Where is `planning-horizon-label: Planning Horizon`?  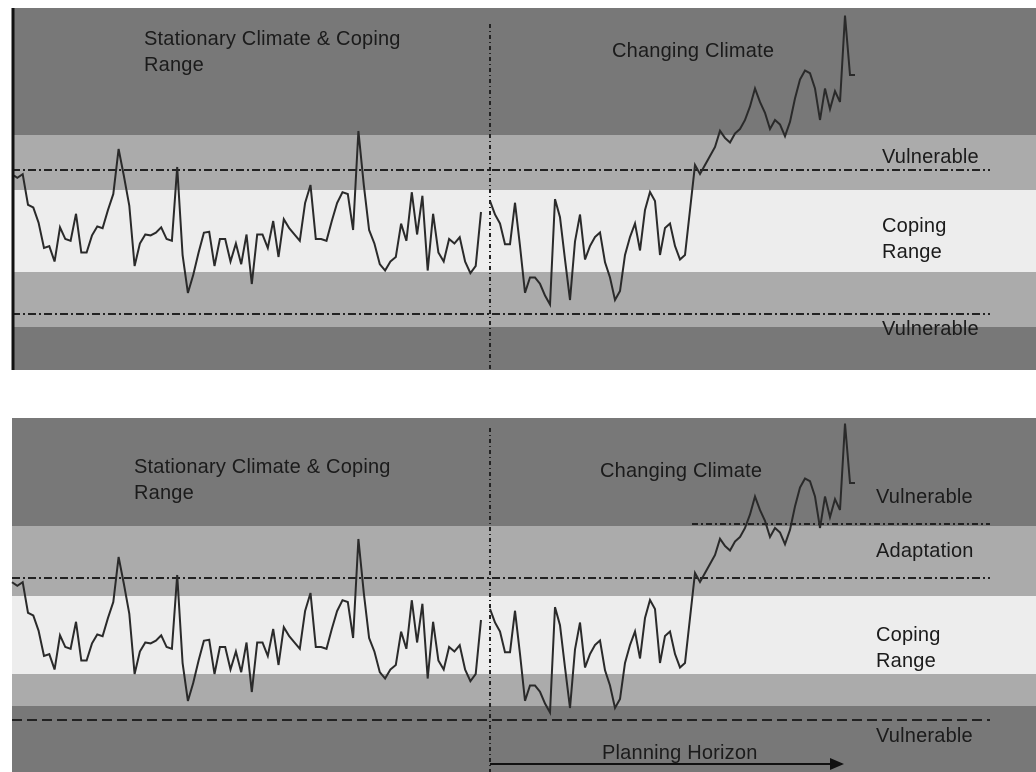
planning-horizon-label: Planning Horizon is located at coordinates (680, 753).